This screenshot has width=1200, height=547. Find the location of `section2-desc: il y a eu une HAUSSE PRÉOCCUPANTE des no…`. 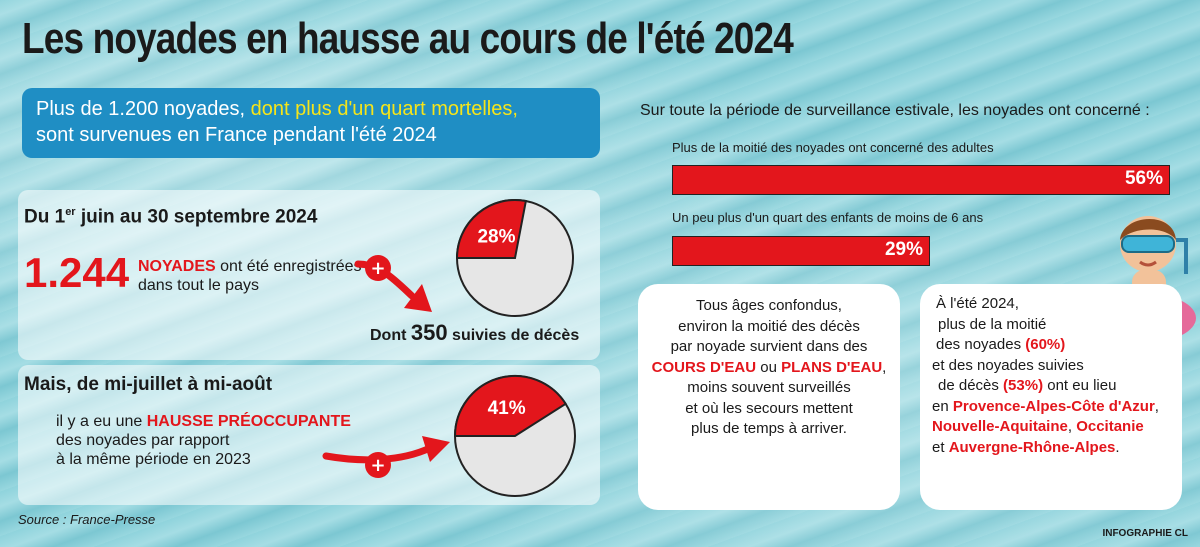

section2-desc: il y a eu une HAUSSE PRÉOCCUPANTE des no… is located at coordinates (203, 440).